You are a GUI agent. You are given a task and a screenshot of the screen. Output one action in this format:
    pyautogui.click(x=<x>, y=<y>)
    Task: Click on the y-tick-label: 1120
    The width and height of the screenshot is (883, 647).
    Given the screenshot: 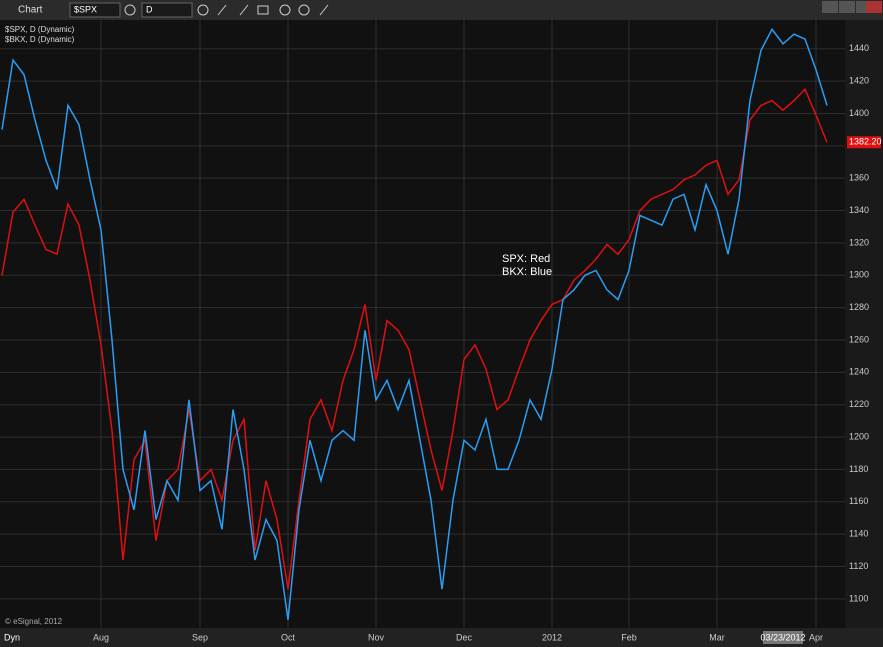 What is the action you would take?
    pyautogui.click(x=858, y=566)
    